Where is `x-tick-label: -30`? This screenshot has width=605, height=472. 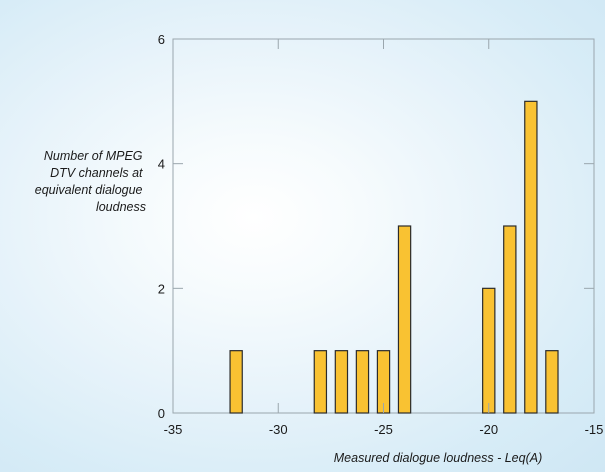 x-tick-label: -30 is located at coordinates (278, 429).